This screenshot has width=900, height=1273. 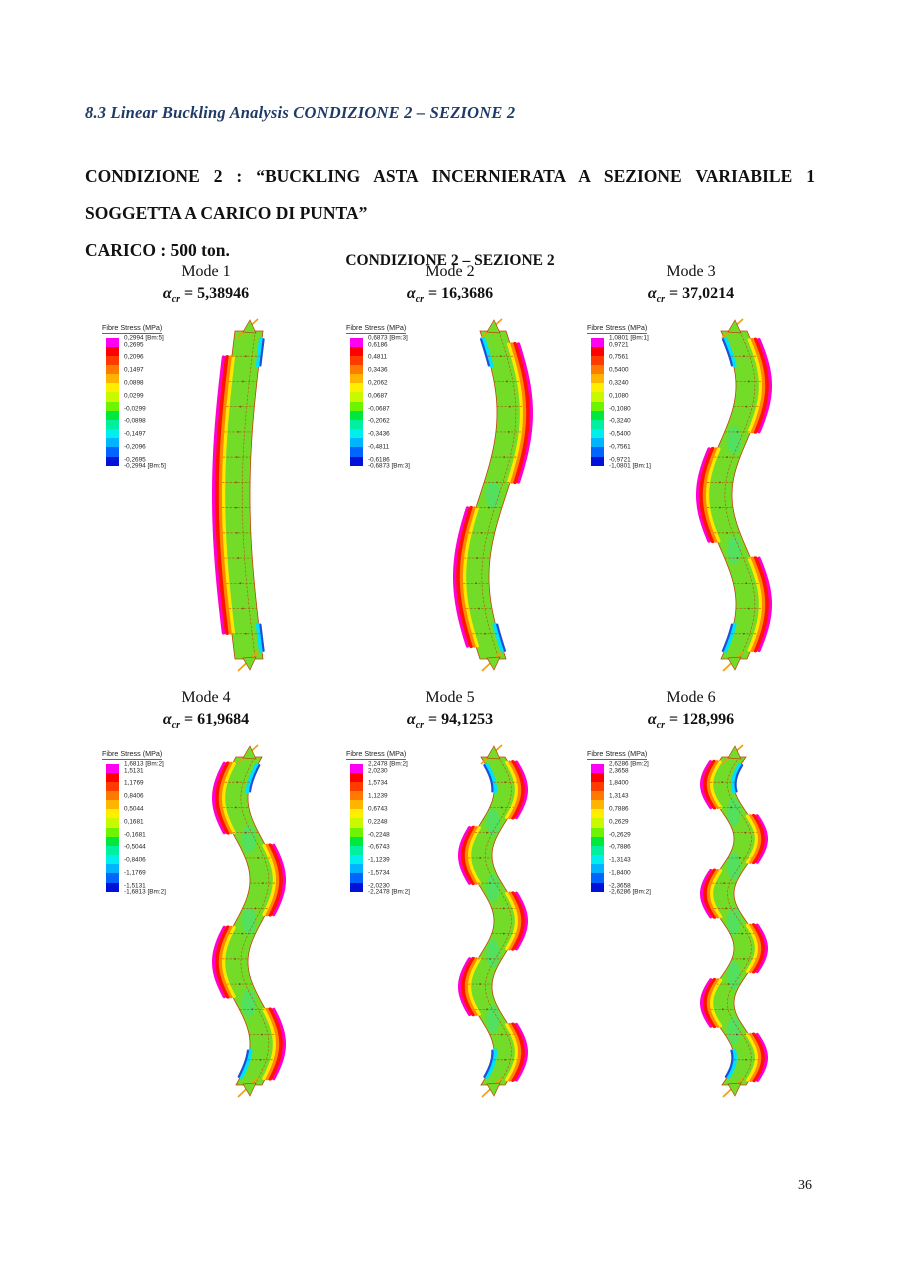 I want to click on legend-tick-label: -2,2478 [Bm:2], so click(x=389, y=892).